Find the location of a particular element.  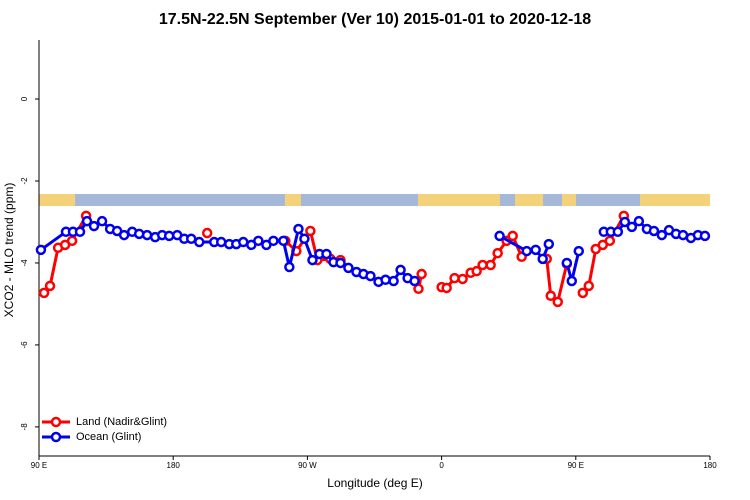

x-tick-label: 90 W is located at coordinates (307, 465).